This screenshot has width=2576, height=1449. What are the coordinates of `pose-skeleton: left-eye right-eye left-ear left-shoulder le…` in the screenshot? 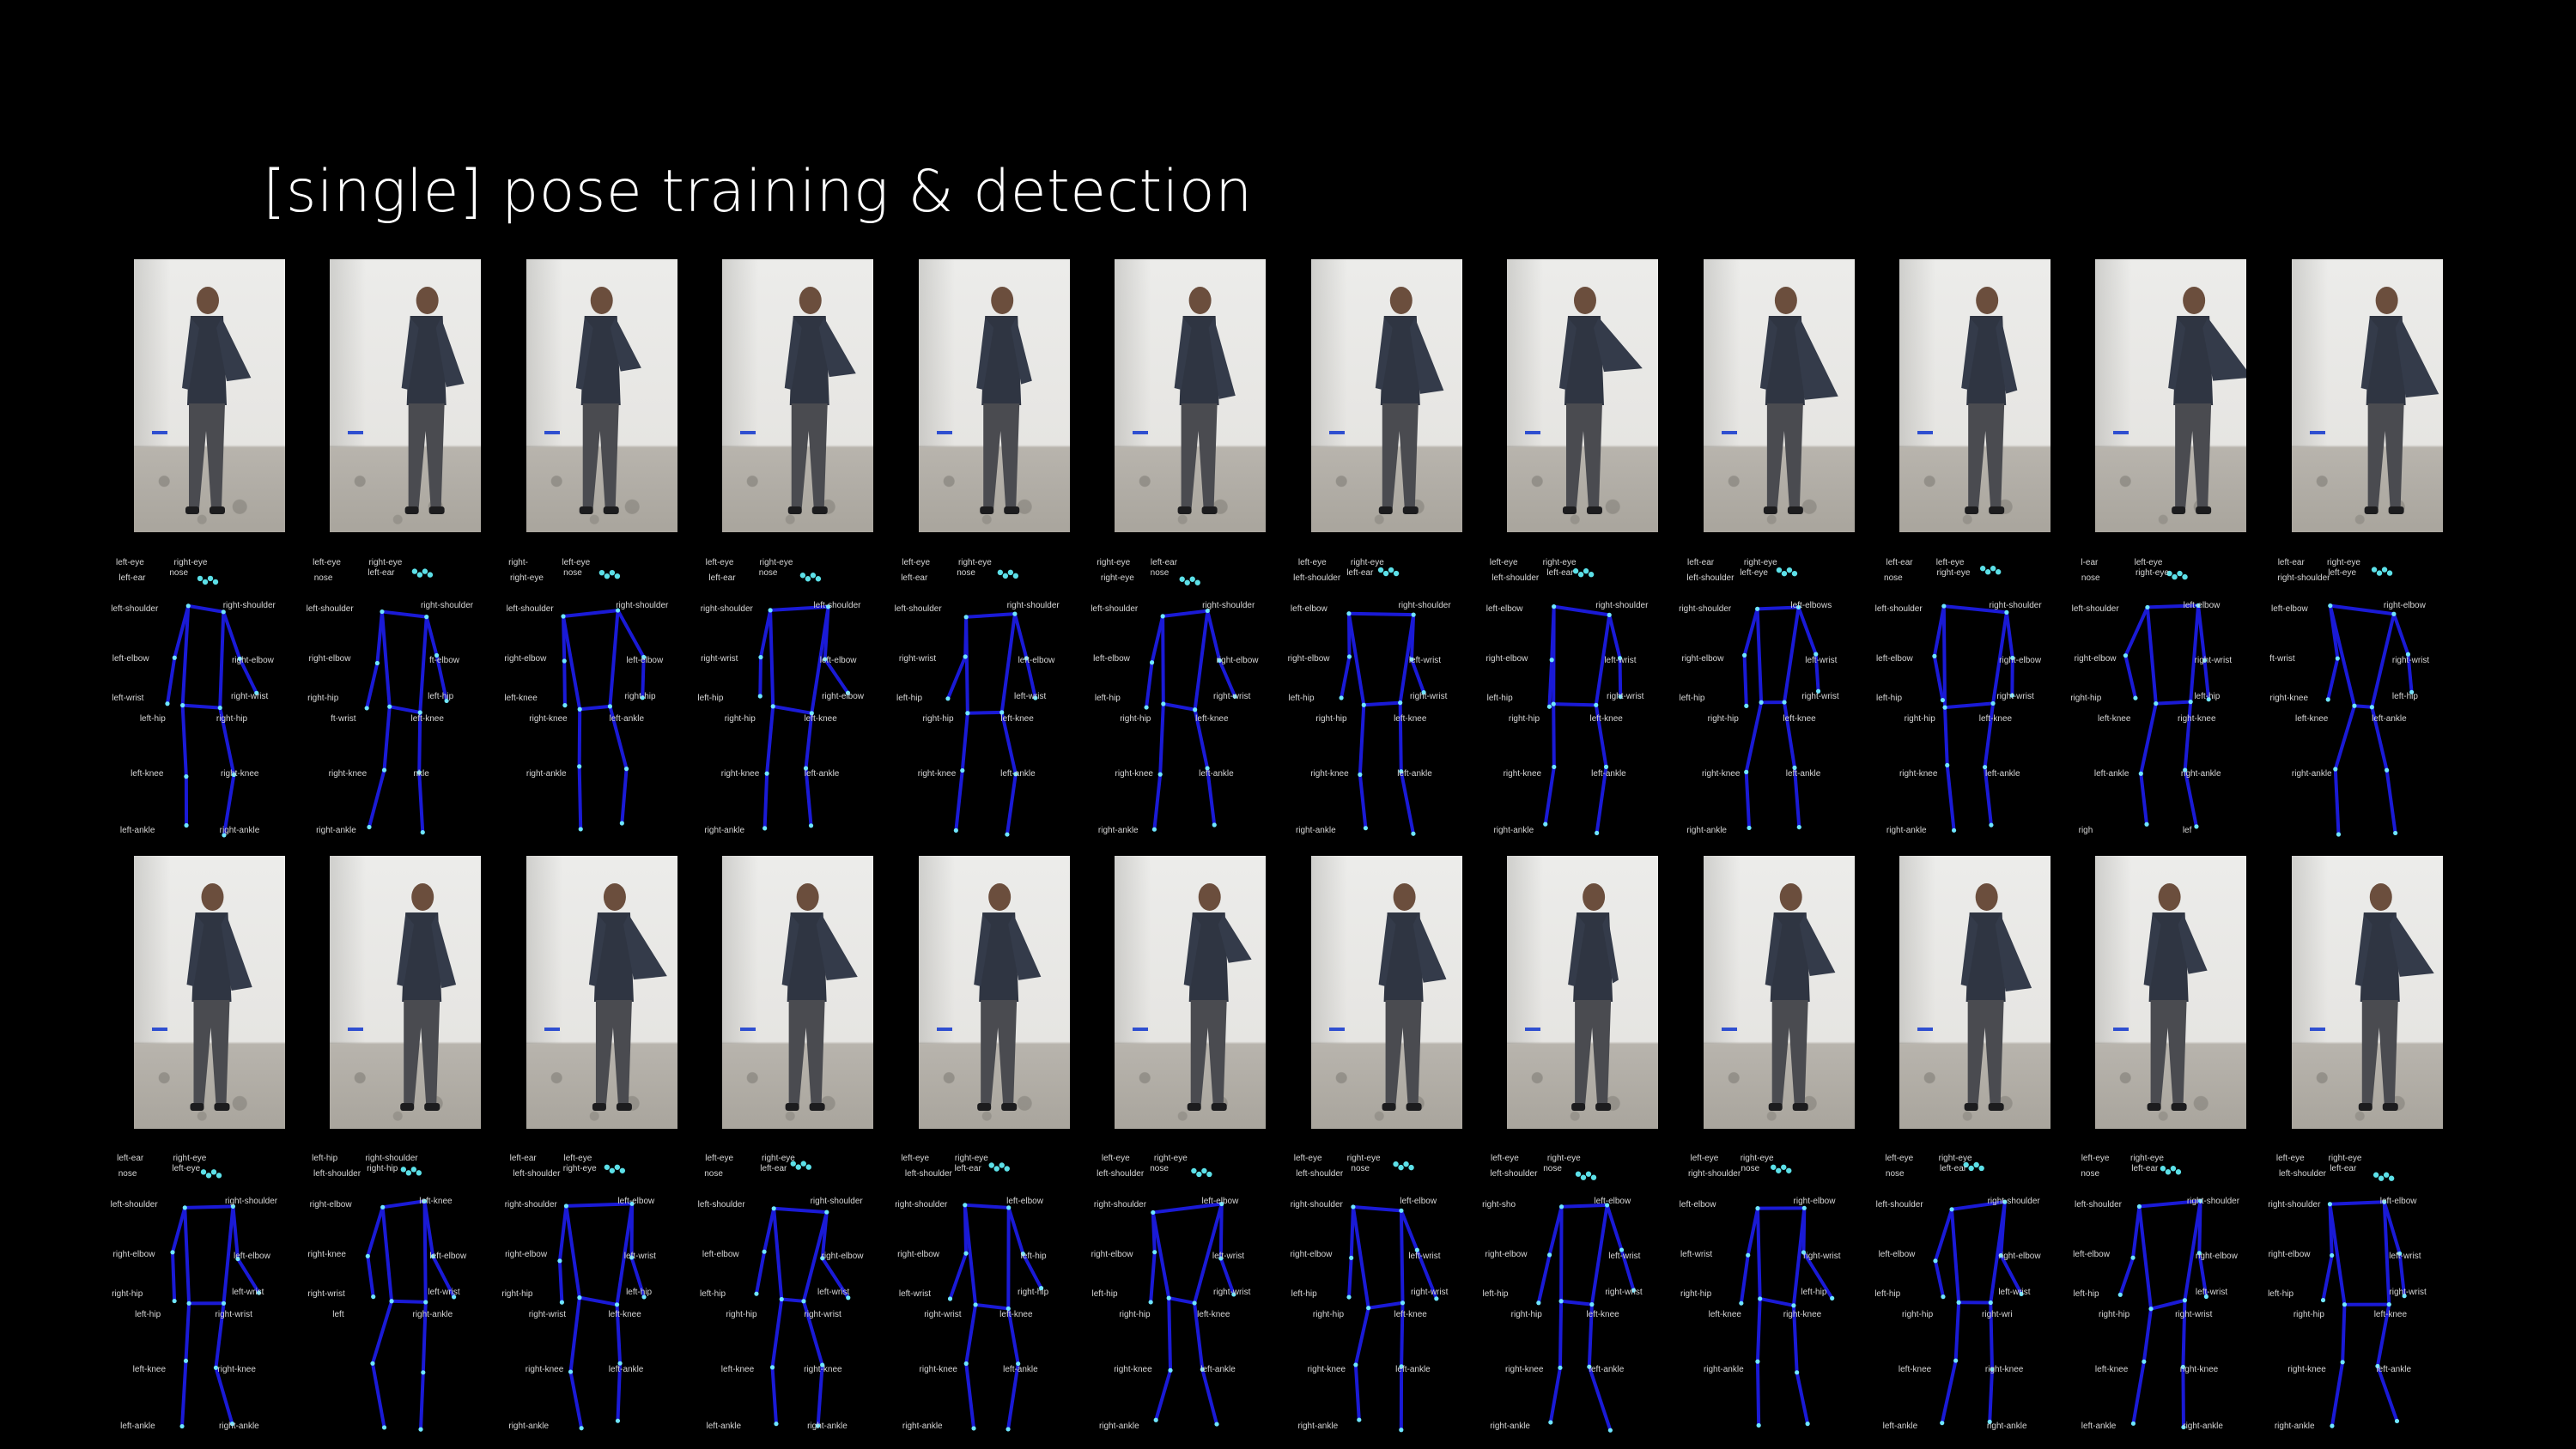 It's located at (1583, 702).